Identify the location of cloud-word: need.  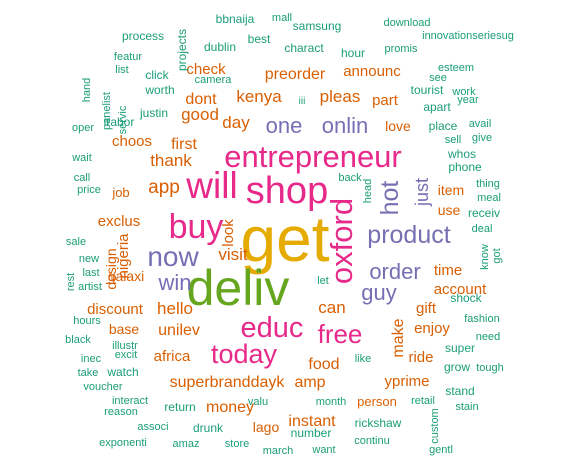
(488, 337).